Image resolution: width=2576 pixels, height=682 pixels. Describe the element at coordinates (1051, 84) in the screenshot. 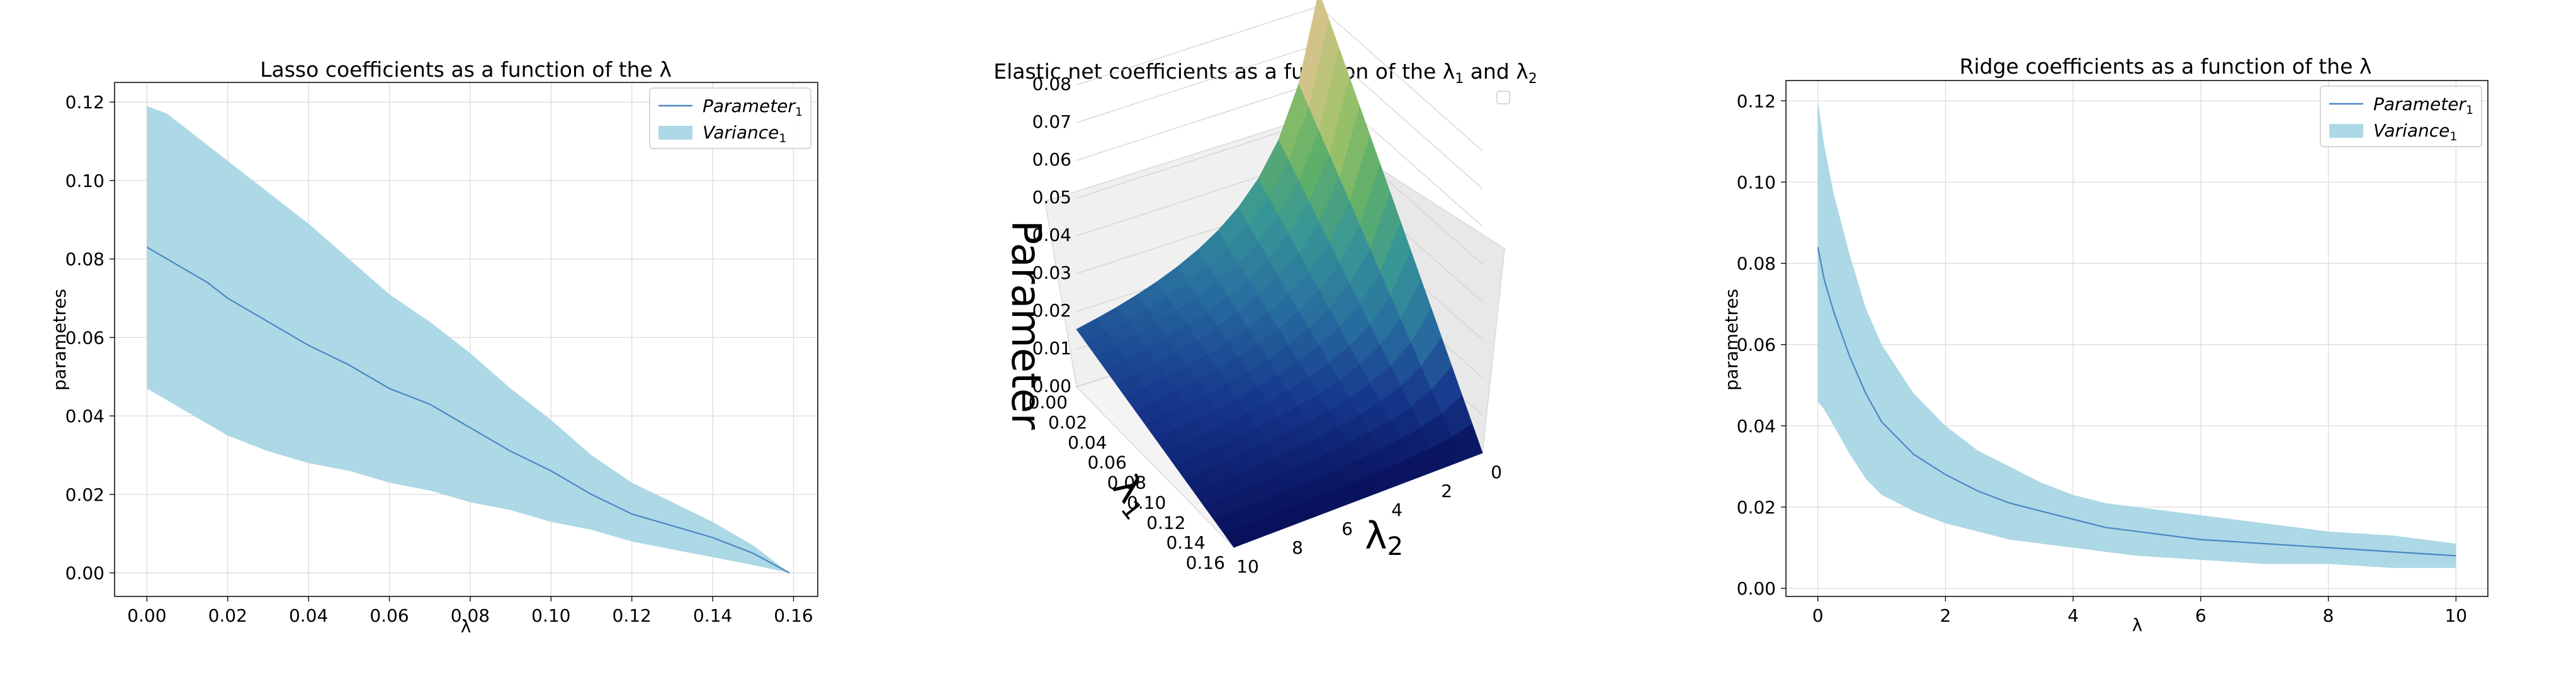

I see `elastic-net-z-tick-label: 0.08` at that location.